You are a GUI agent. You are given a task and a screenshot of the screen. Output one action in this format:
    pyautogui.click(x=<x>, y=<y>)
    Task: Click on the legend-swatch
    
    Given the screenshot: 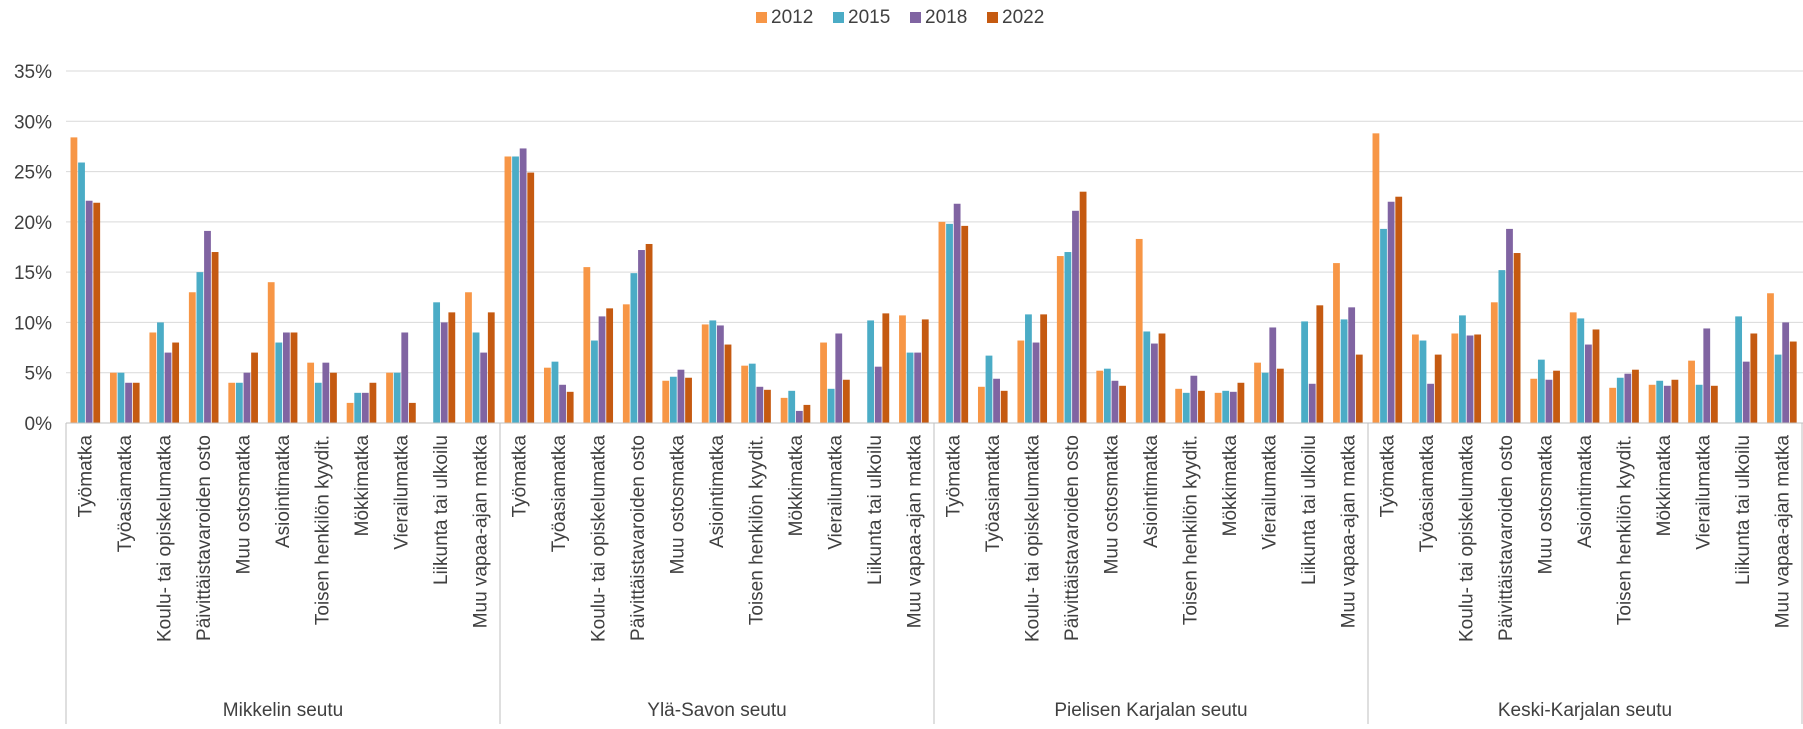 What is the action you would take?
    pyautogui.click(x=838, y=17)
    